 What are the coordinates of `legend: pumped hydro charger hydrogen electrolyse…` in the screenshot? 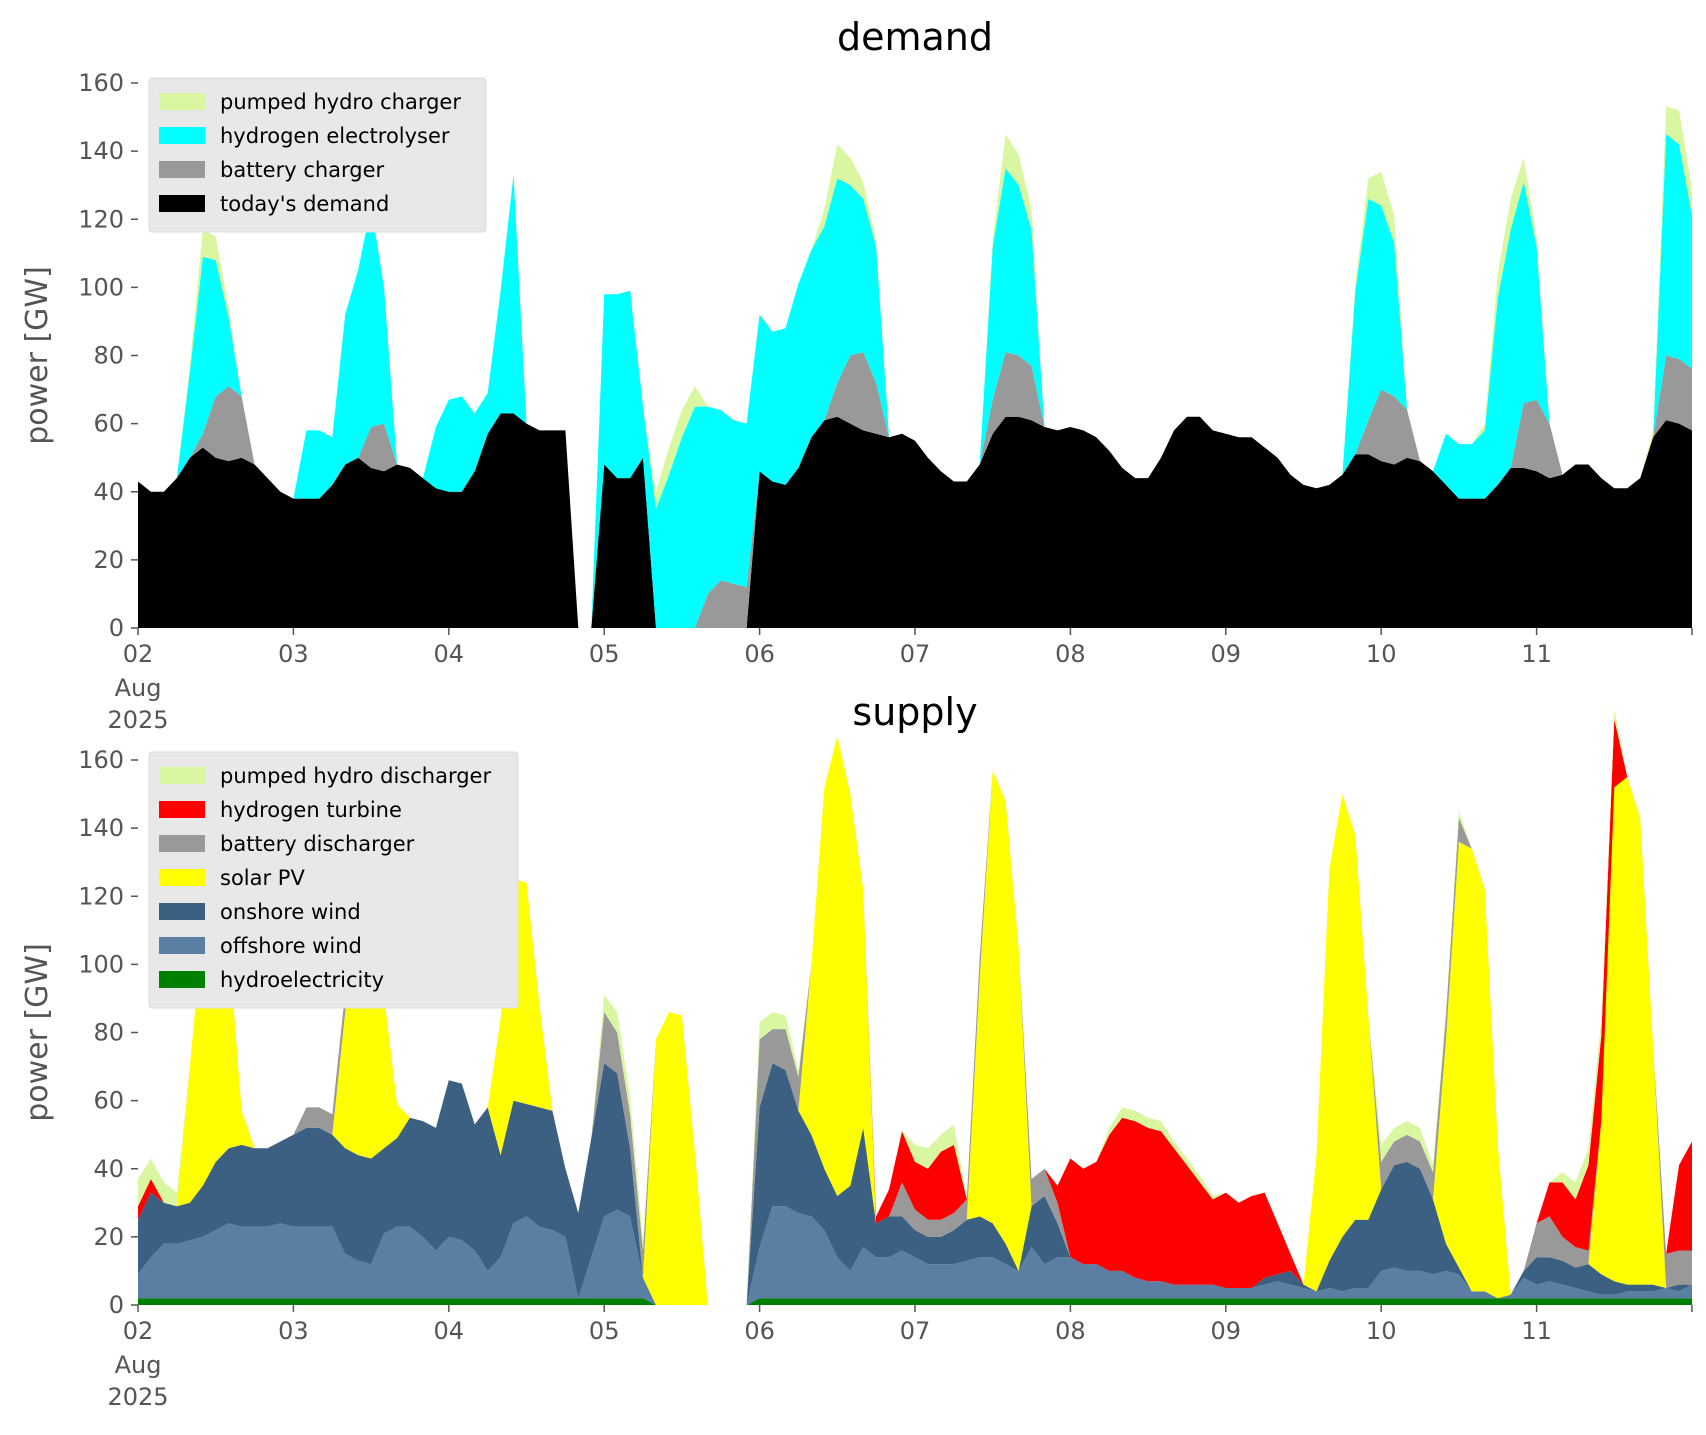 It's located at (317, 155).